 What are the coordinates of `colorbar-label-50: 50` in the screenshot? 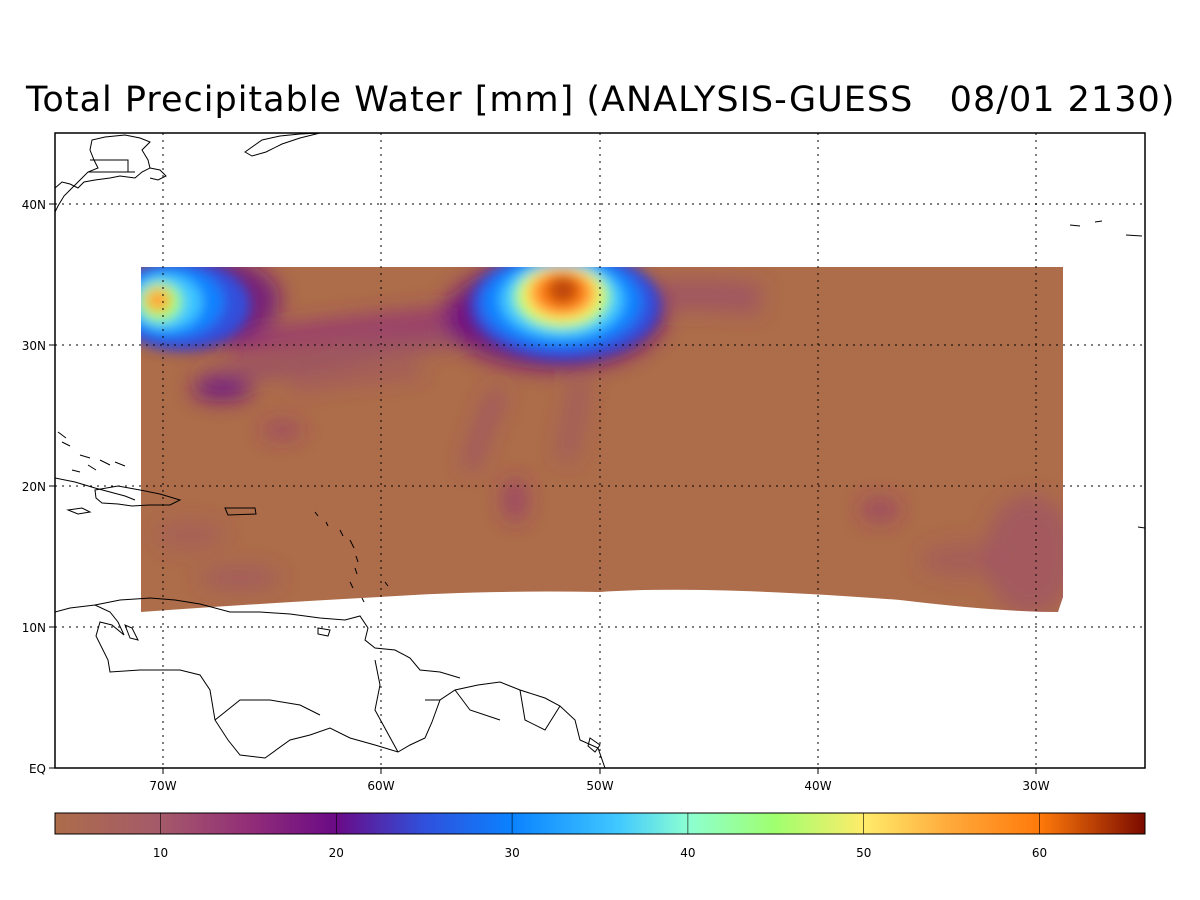 It's located at (863, 853).